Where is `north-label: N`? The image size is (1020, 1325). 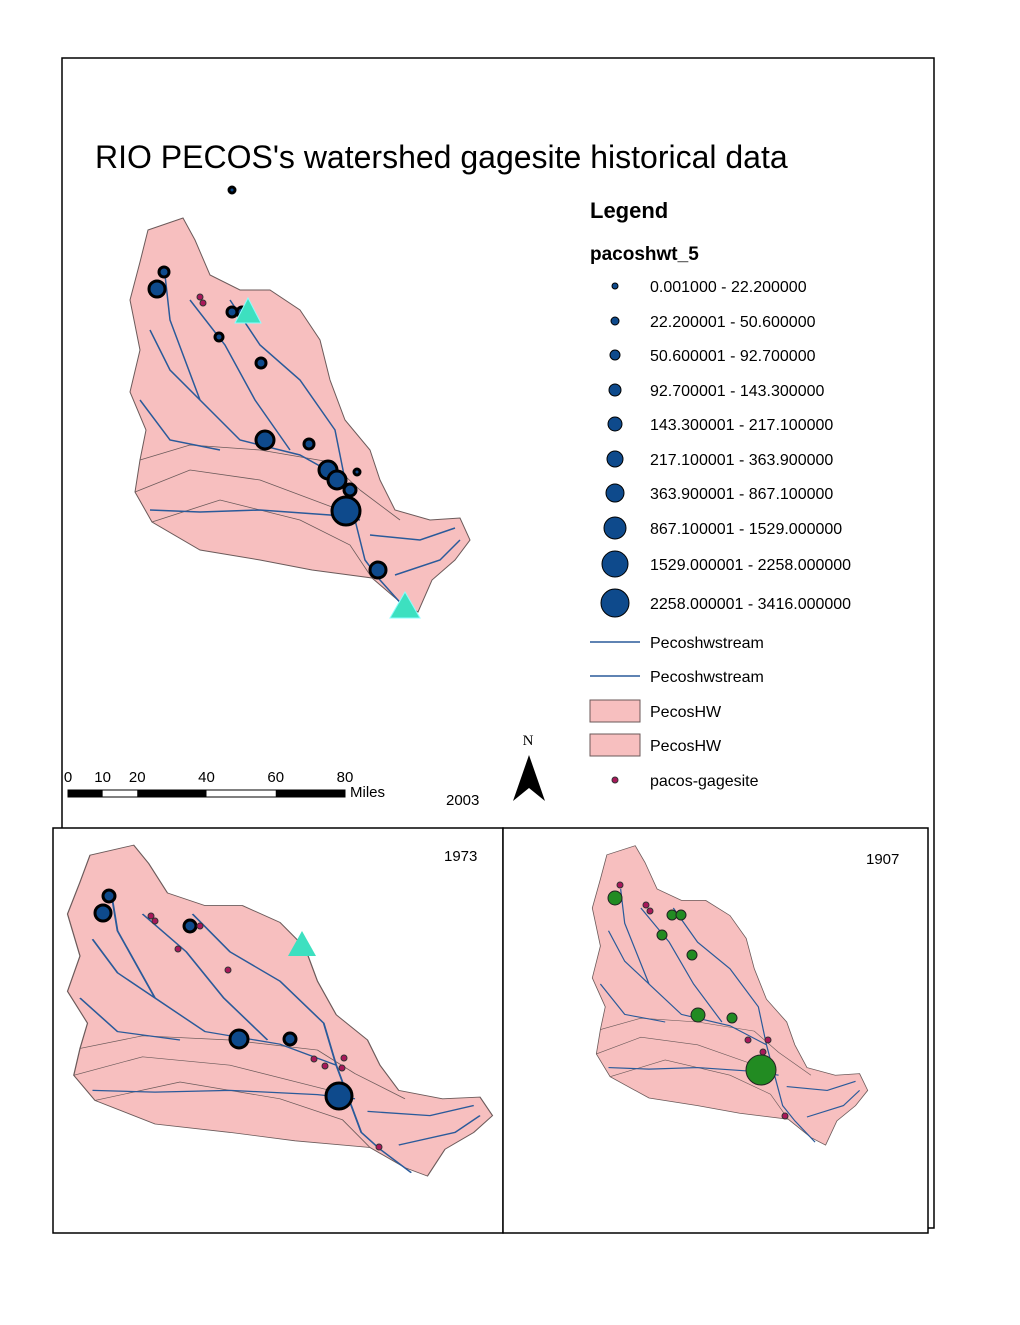 north-label: N is located at coordinates (528, 741).